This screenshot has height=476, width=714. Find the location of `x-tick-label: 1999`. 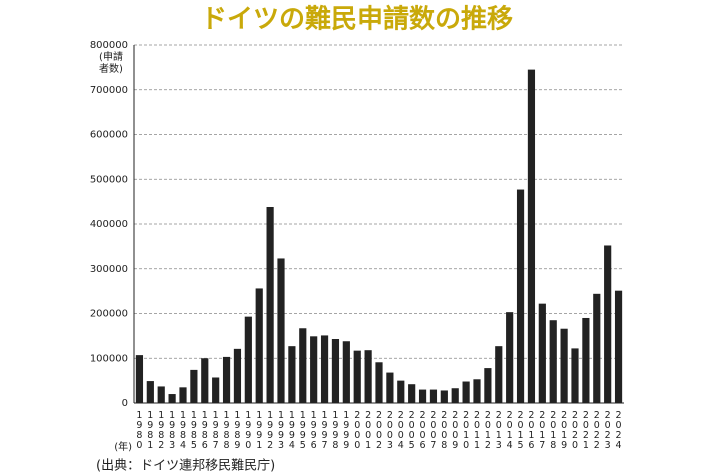

x-tick-label: 1999 is located at coordinates (346, 430).